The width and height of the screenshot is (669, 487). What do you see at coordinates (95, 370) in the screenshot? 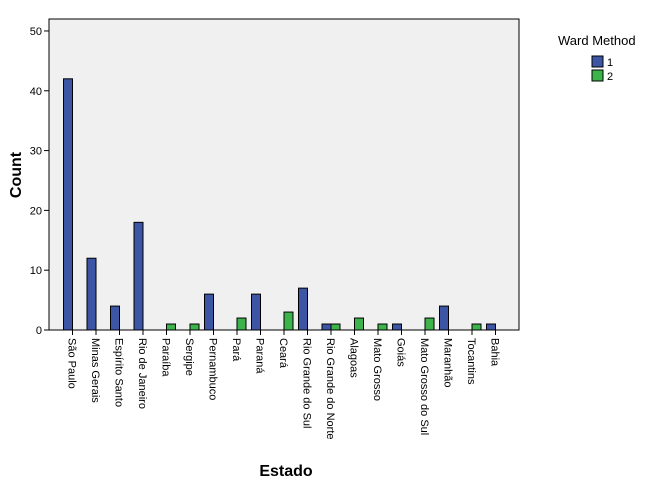
I see `x-tick-label: Minas Gerais` at bounding box center [95, 370].